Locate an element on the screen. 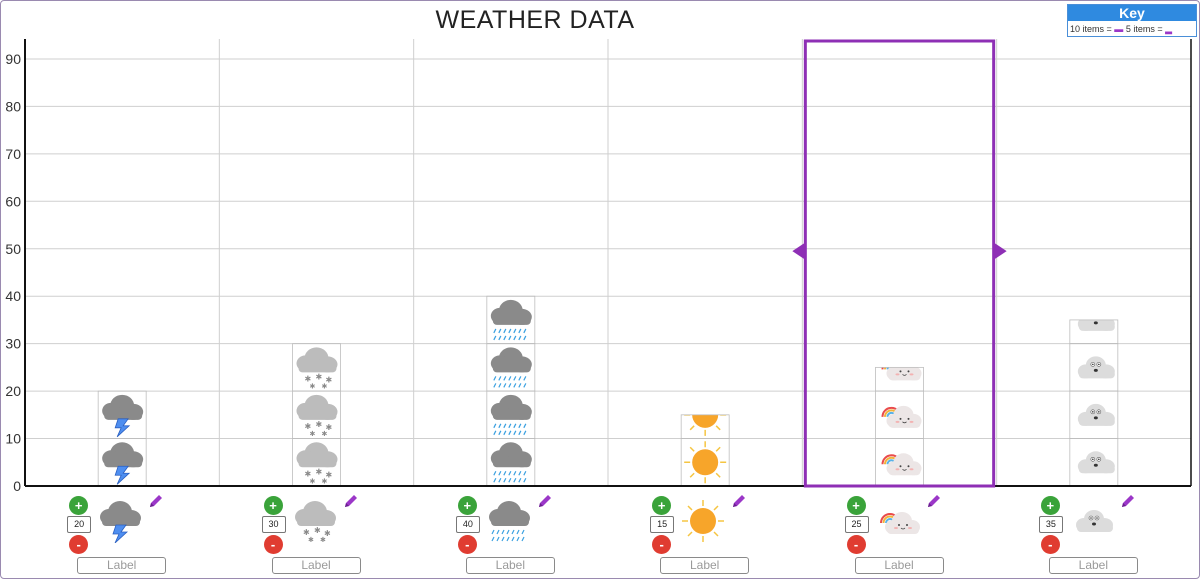 The image size is (1200, 579). key-title: Key is located at coordinates (1132, 13).